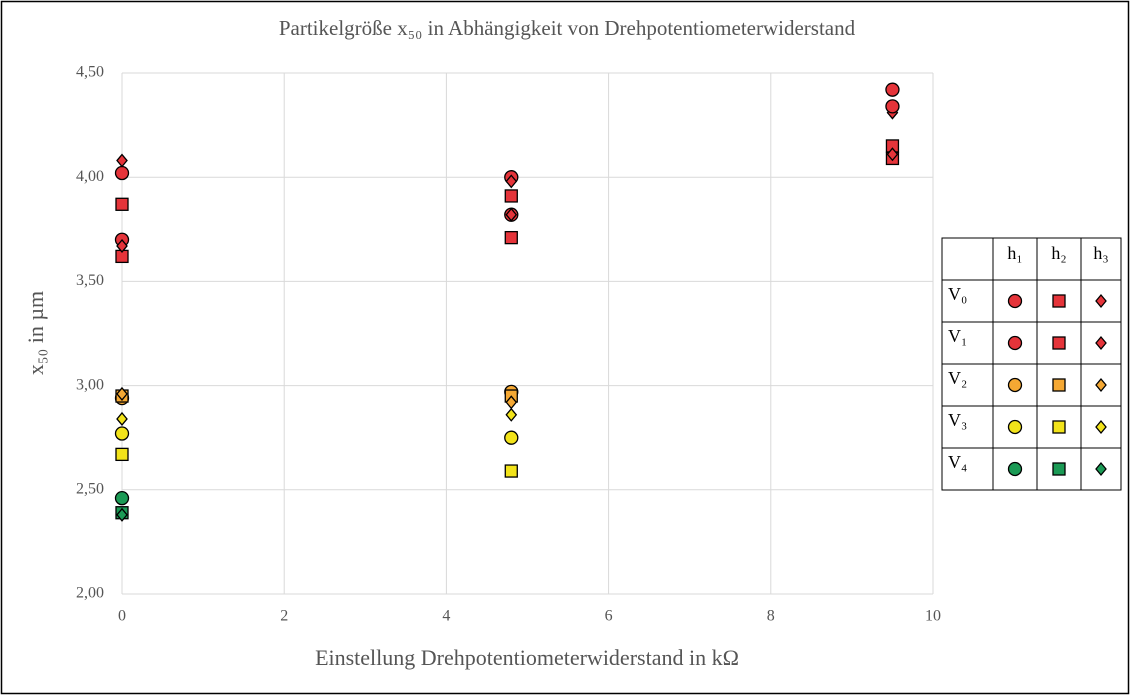 This screenshot has width=1131, height=696. What do you see at coordinates (609, 616) in the screenshot?
I see `x-tick-label: 6` at bounding box center [609, 616].